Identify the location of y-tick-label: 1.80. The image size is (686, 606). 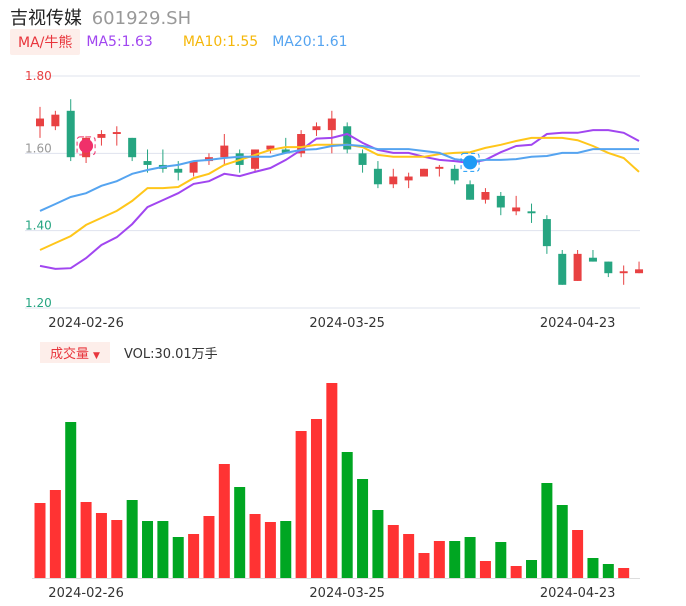
(38, 76).